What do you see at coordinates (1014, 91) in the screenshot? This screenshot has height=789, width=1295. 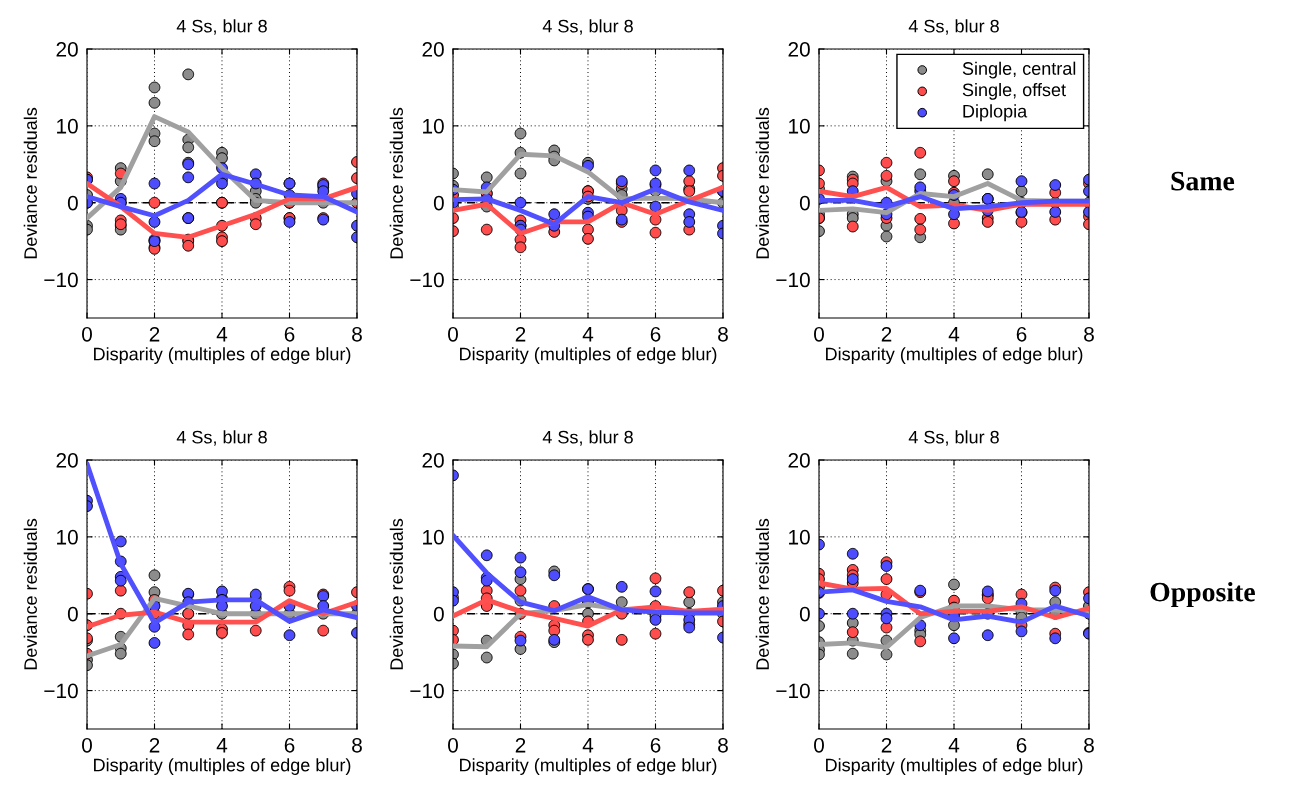 I see `legend-label: Single, offset` at bounding box center [1014, 91].